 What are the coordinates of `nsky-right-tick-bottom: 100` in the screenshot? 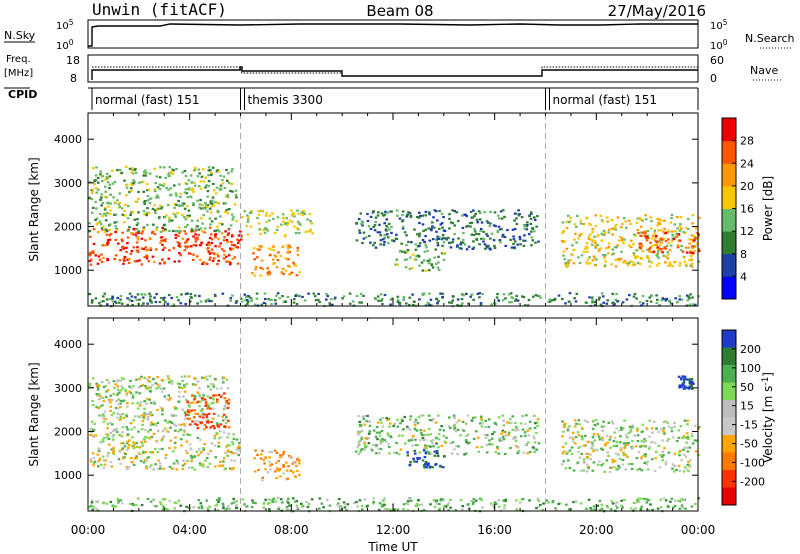 It's located at (719, 45).